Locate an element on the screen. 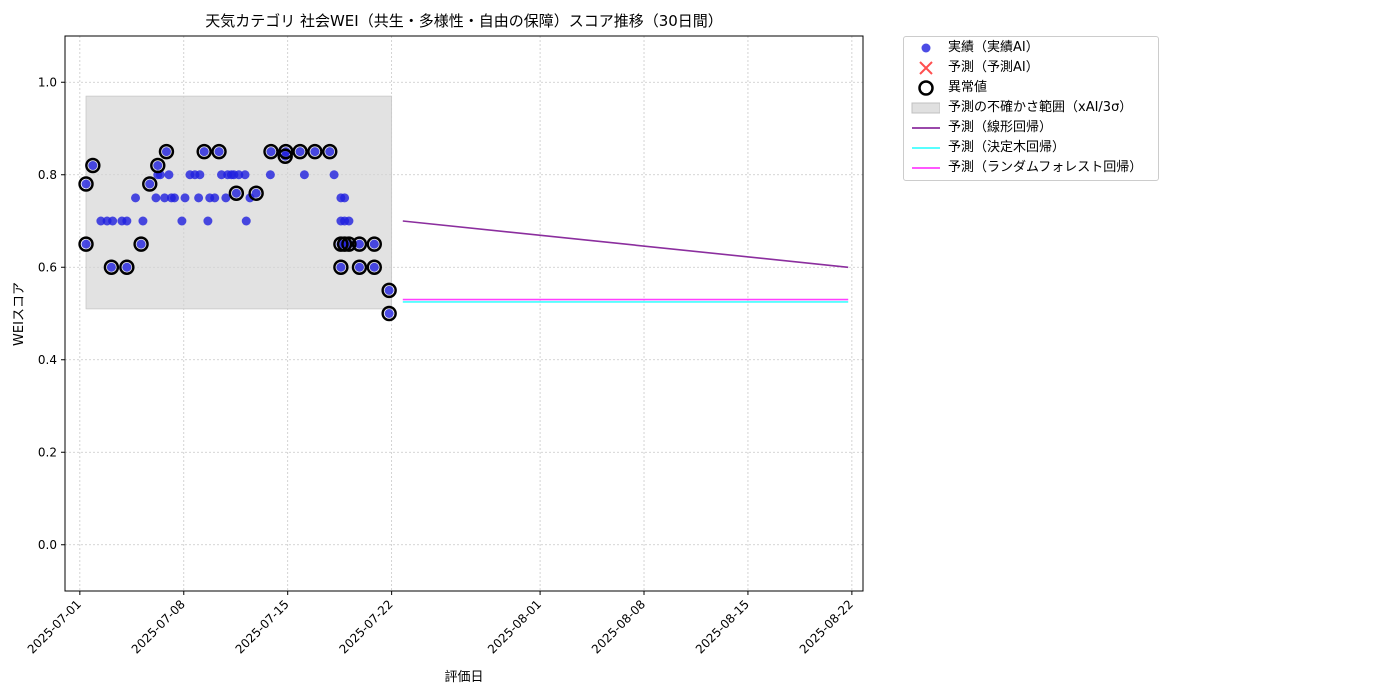 Image resolution: width=1400 pixels, height=700 pixels. band-layer is located at coordinates (239, 202).